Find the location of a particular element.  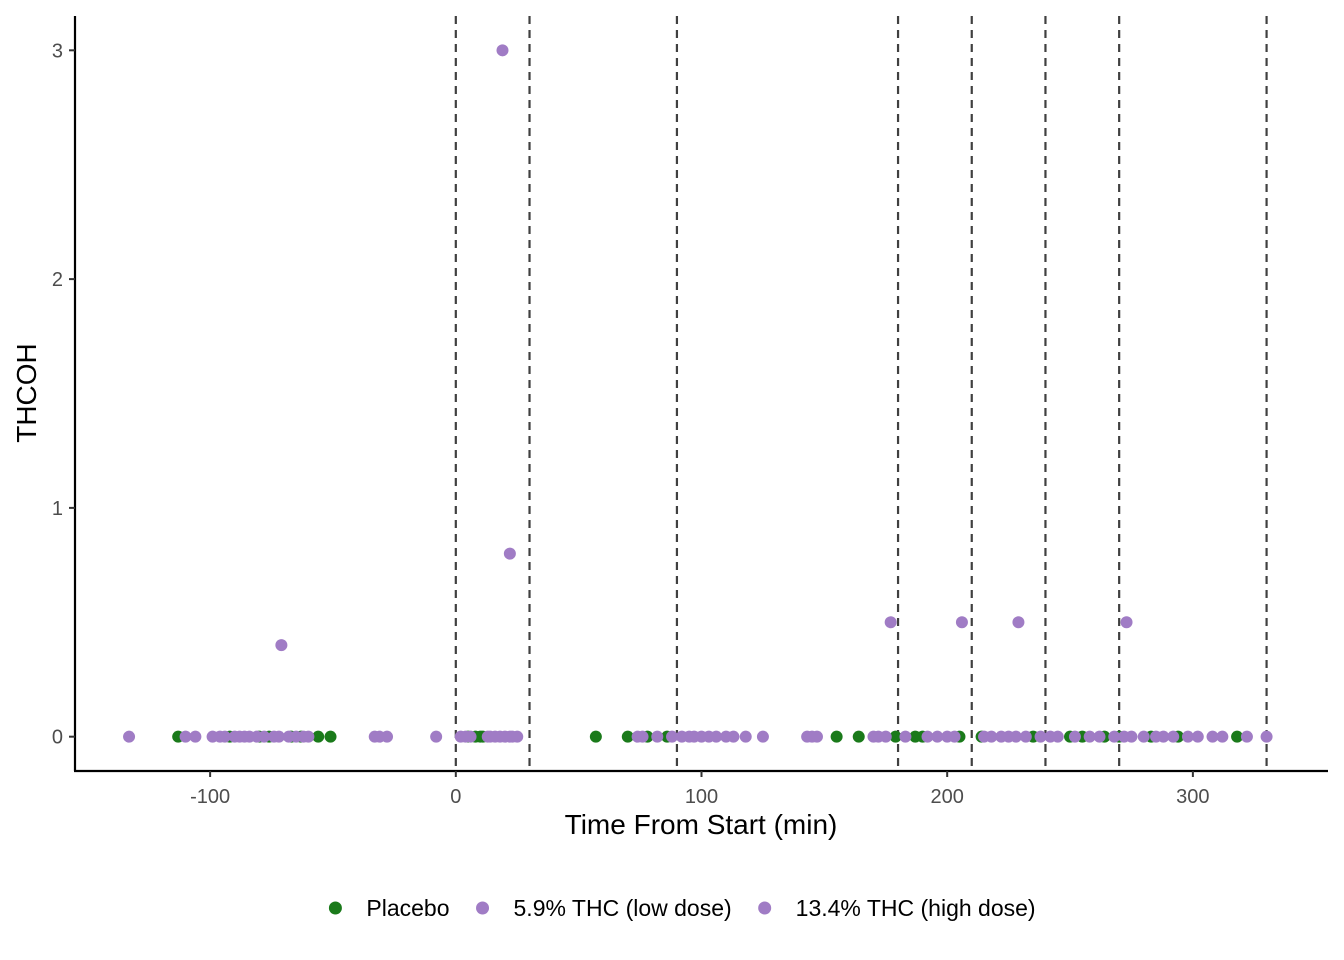

legend-label: Placebo is located at coordinates (407, 908).